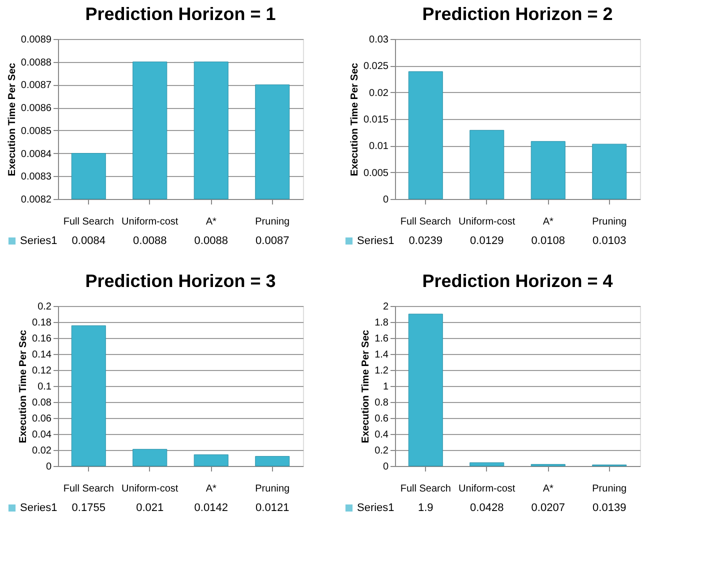 The width and height of the screenshot is (712, 562). I want to click on y-tick-label: 0.8, so click(381, 403).